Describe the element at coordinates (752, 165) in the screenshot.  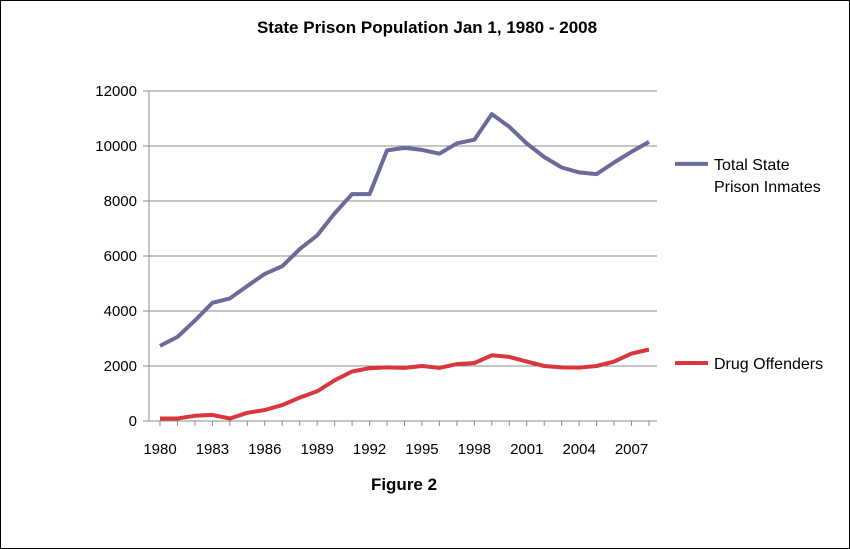
I see `legend-label: Total State` at that location.